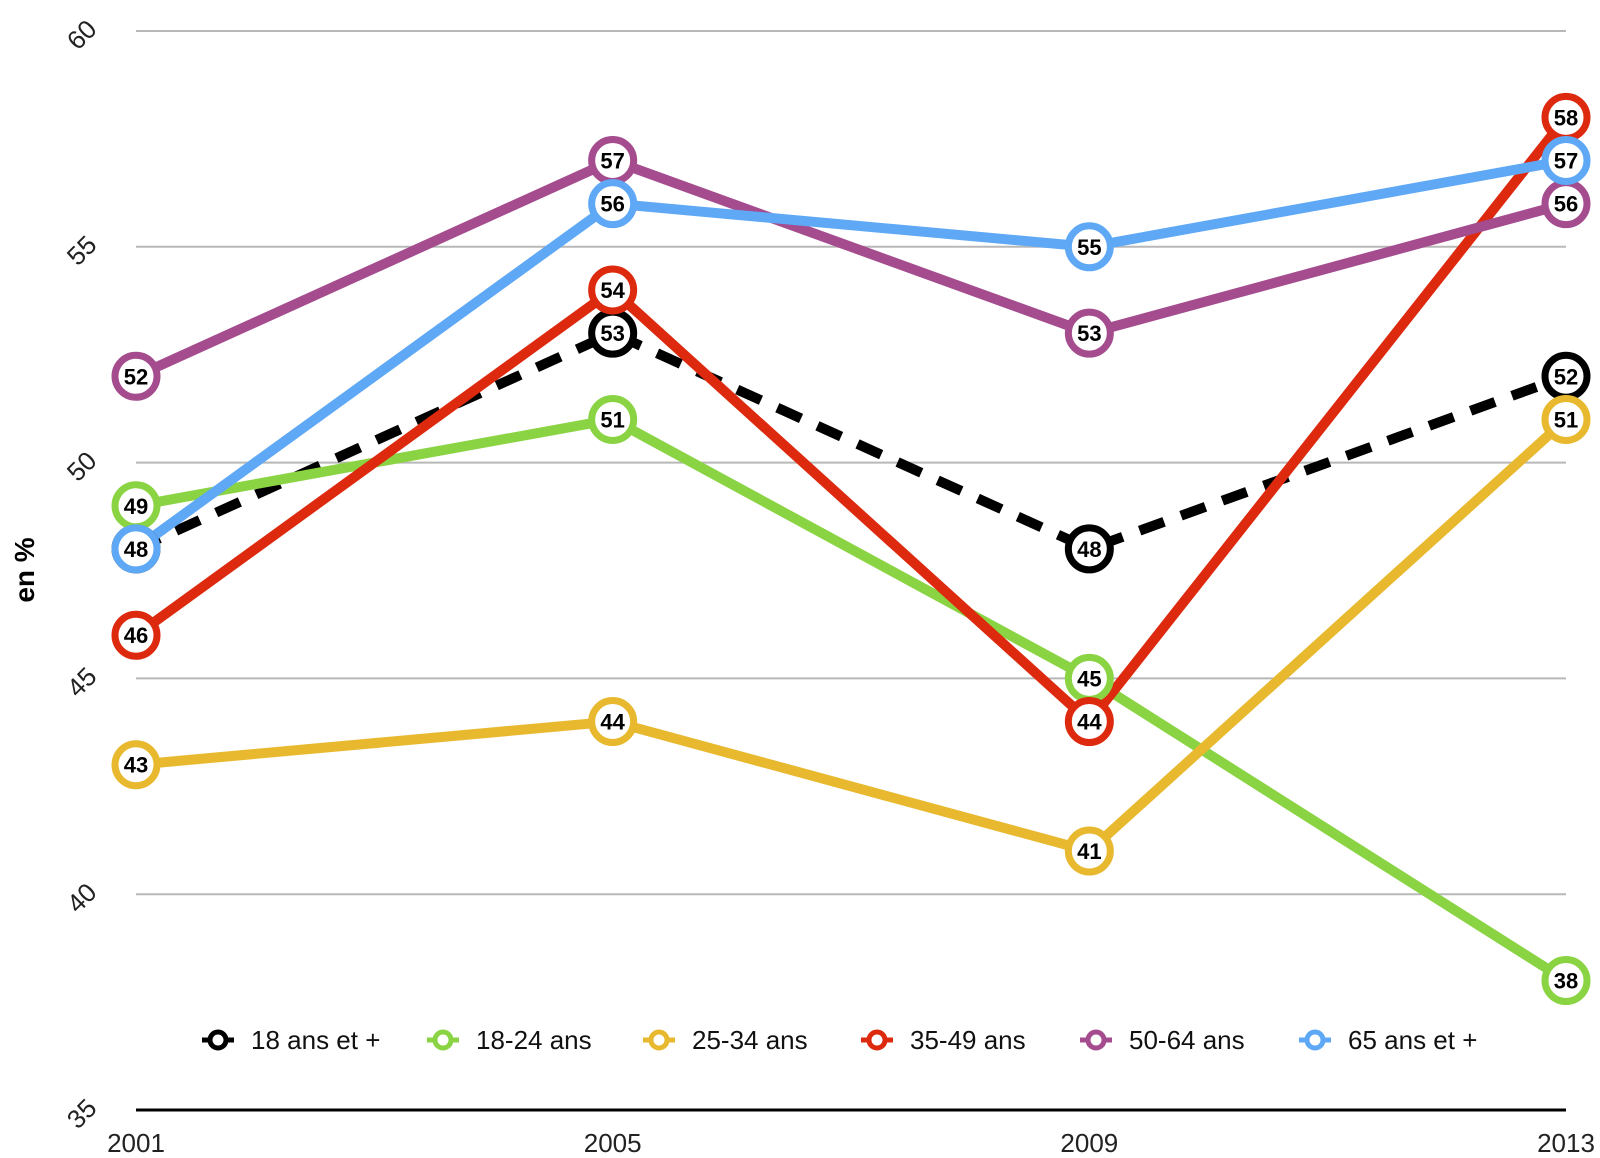 The width and height of the screenshot is (1600, 1158). I want to click on data-label: 58, so click(1566, 117).